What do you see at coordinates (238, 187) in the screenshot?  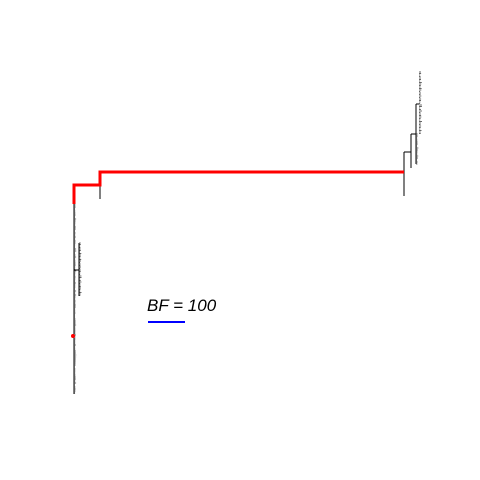 I see `highlighted-branch-path` at bounding box center [238, 187].